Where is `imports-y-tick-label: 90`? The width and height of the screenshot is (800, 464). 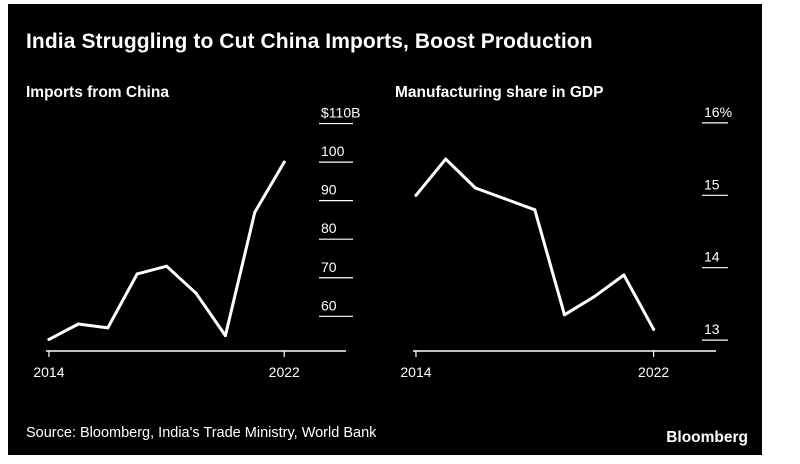
imports-y-tick-label: 90 is located at coordinates (329, 190).